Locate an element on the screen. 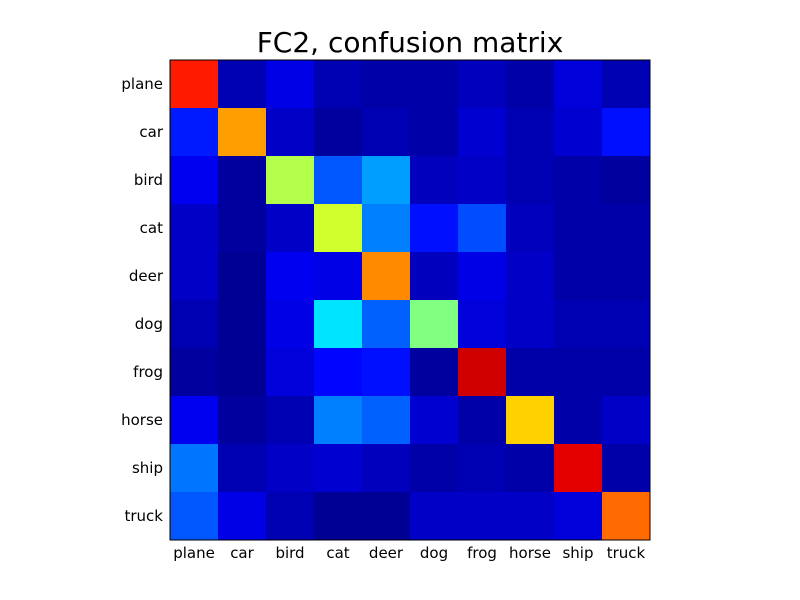  heatmap-cell-bird-frog is located at coordinates (482, 180).